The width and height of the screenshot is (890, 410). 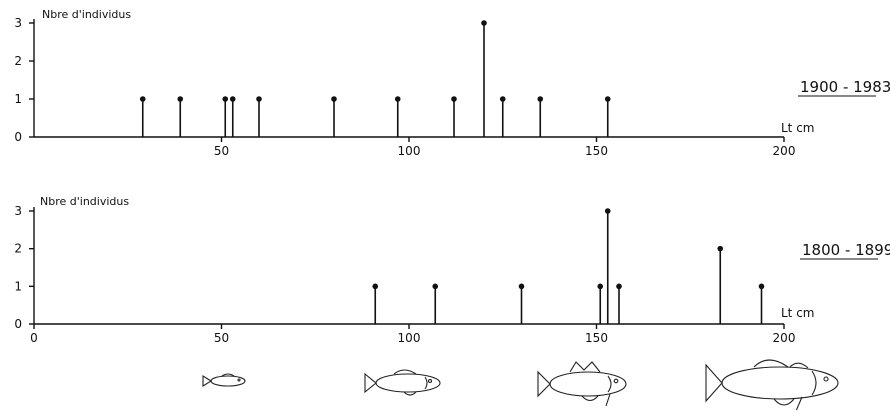 What do you see at coordinates (772, 384) in the screenshot?
I see `largest-fish-icon` at bounding box center [772, 384].